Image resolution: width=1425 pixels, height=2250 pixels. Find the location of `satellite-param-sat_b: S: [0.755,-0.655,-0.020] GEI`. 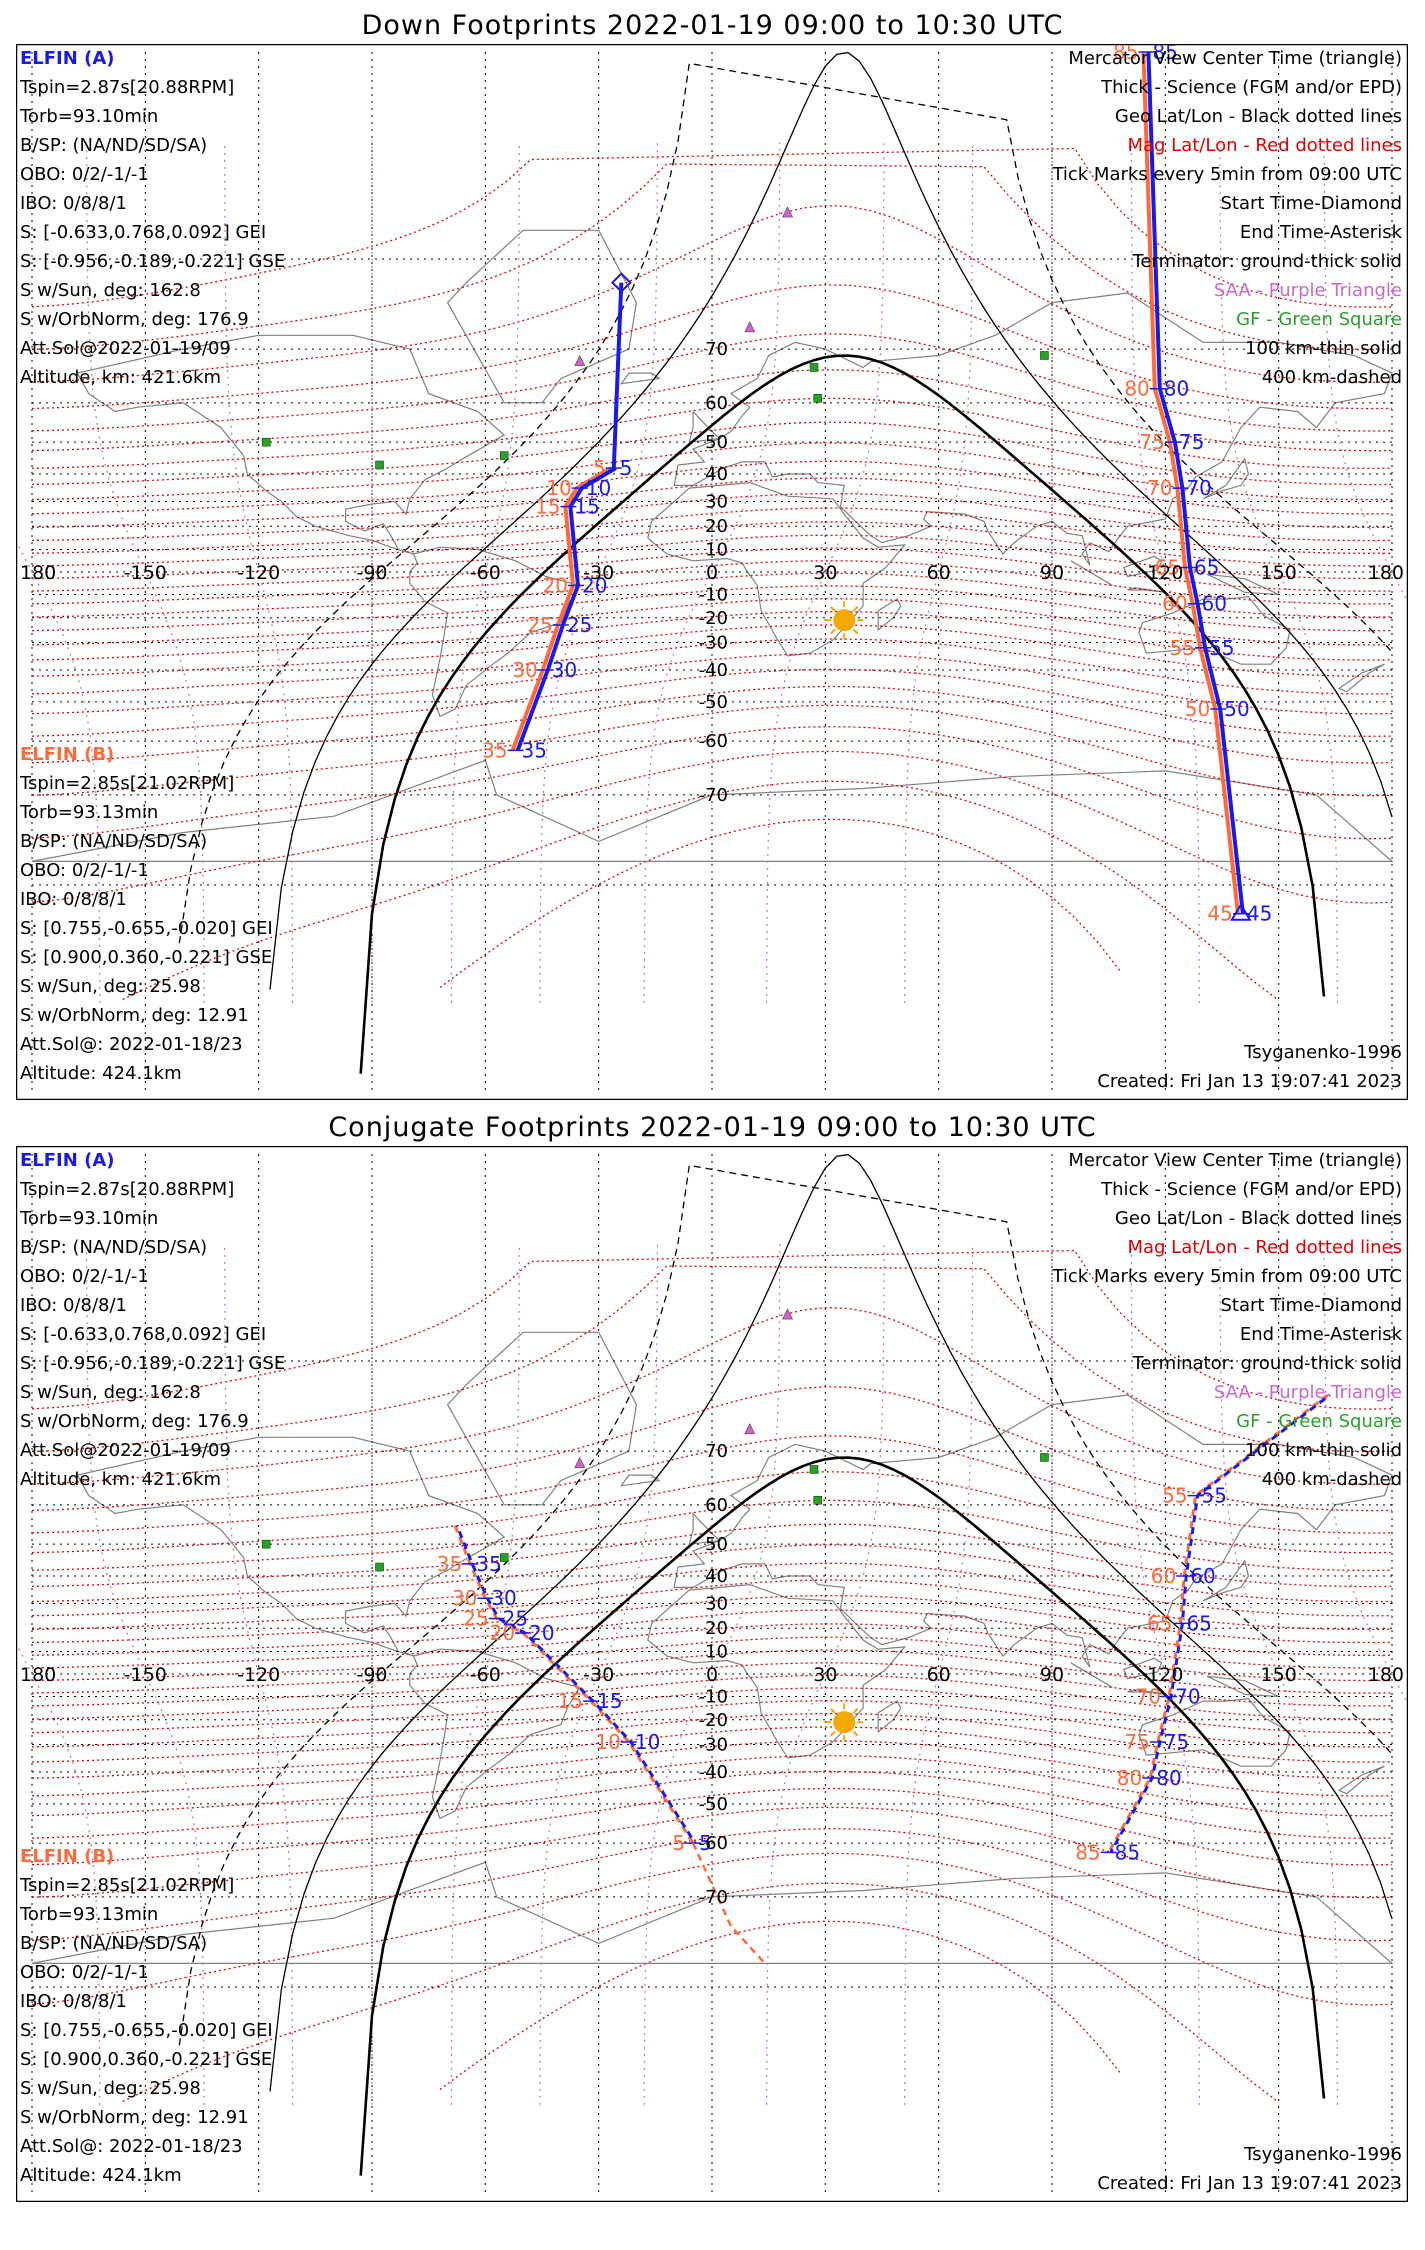

satellite-param-sat_b: S: [0.755,-0.655,-0.020] GEI is located at coordinates (146, 2030).